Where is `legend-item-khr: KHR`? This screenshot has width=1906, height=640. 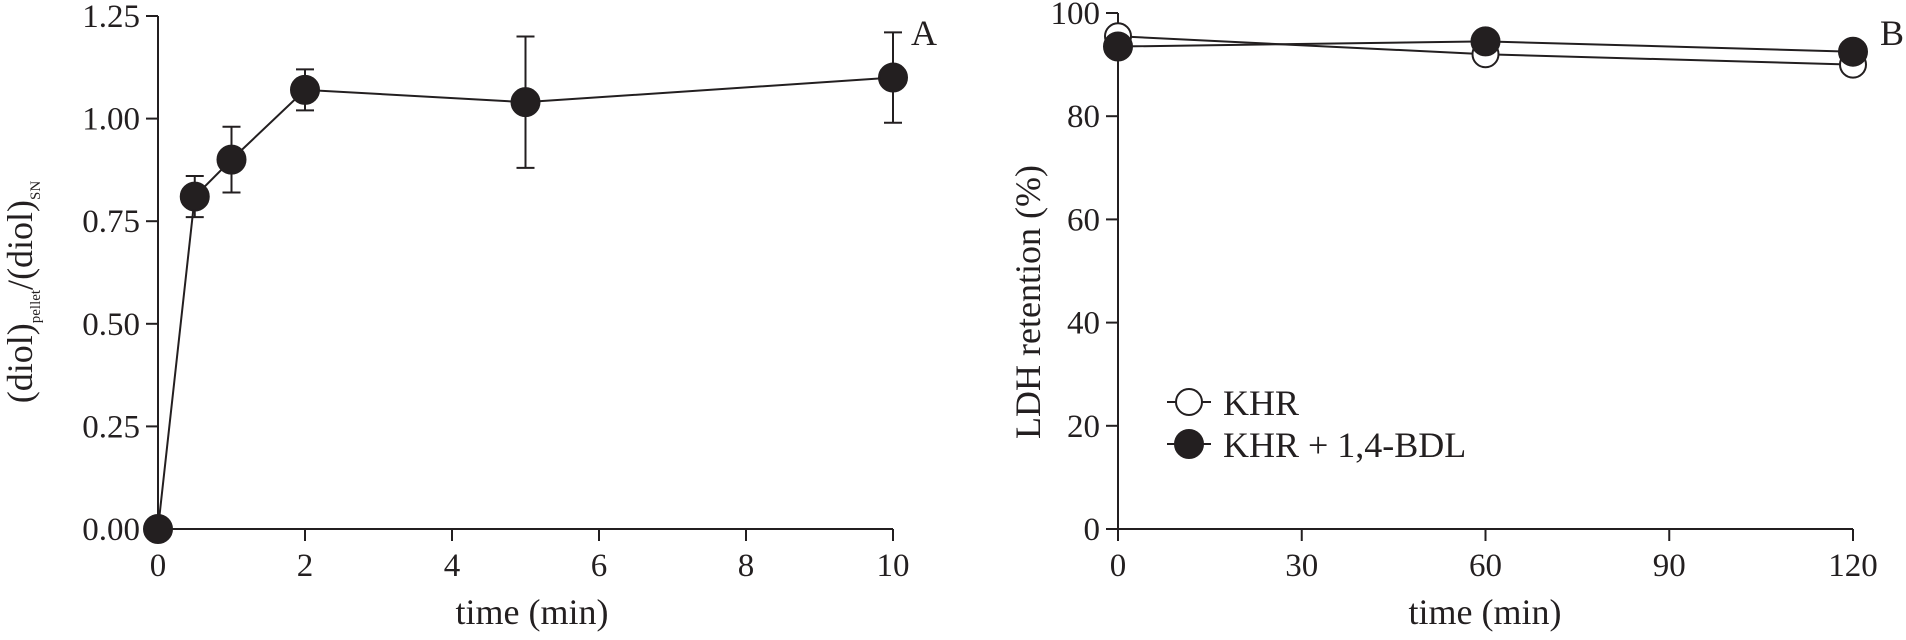
legend-item-khr: KHR is located at coordinates (1233, 403).